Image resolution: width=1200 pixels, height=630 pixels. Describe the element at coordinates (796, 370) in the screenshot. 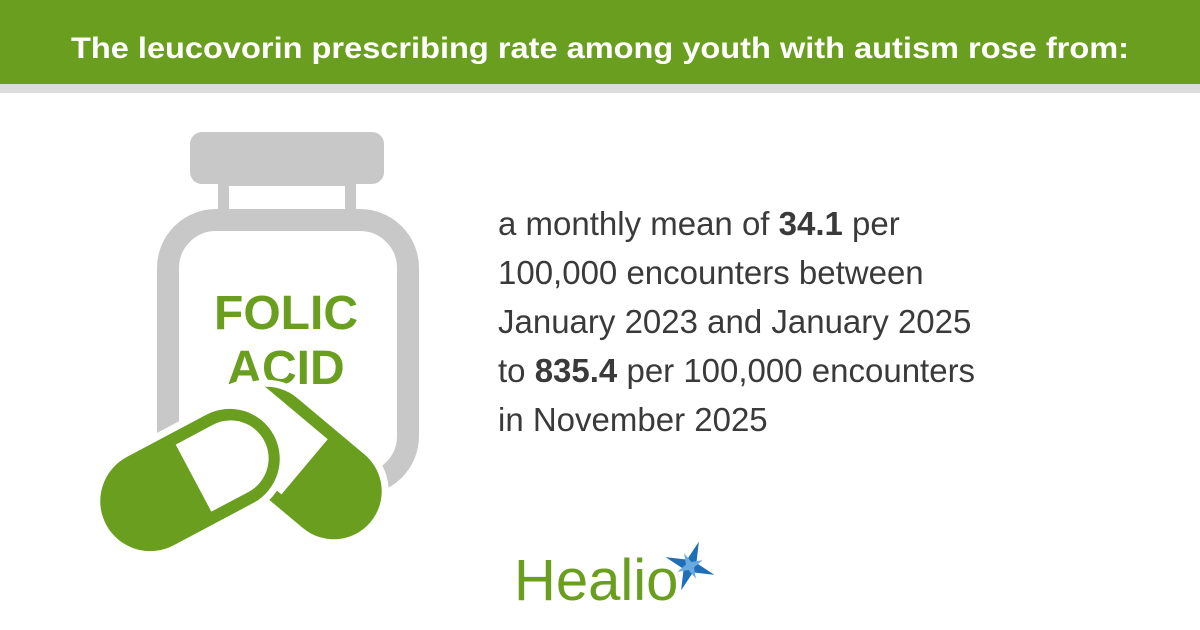

I see `body-segment: per 100,000 encounters` at that location.